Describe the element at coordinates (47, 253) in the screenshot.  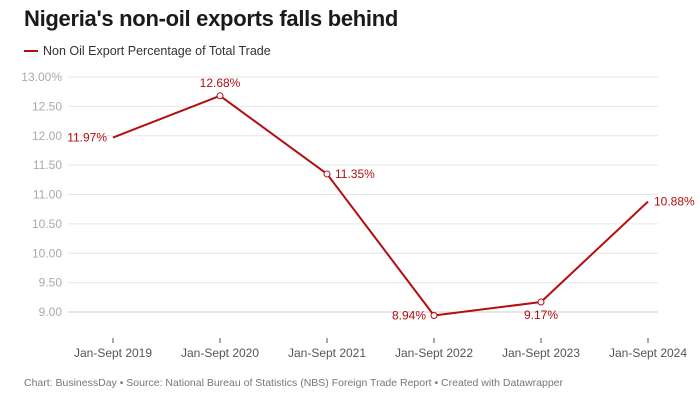
I see `y-tick-label: 10.00` at that location.